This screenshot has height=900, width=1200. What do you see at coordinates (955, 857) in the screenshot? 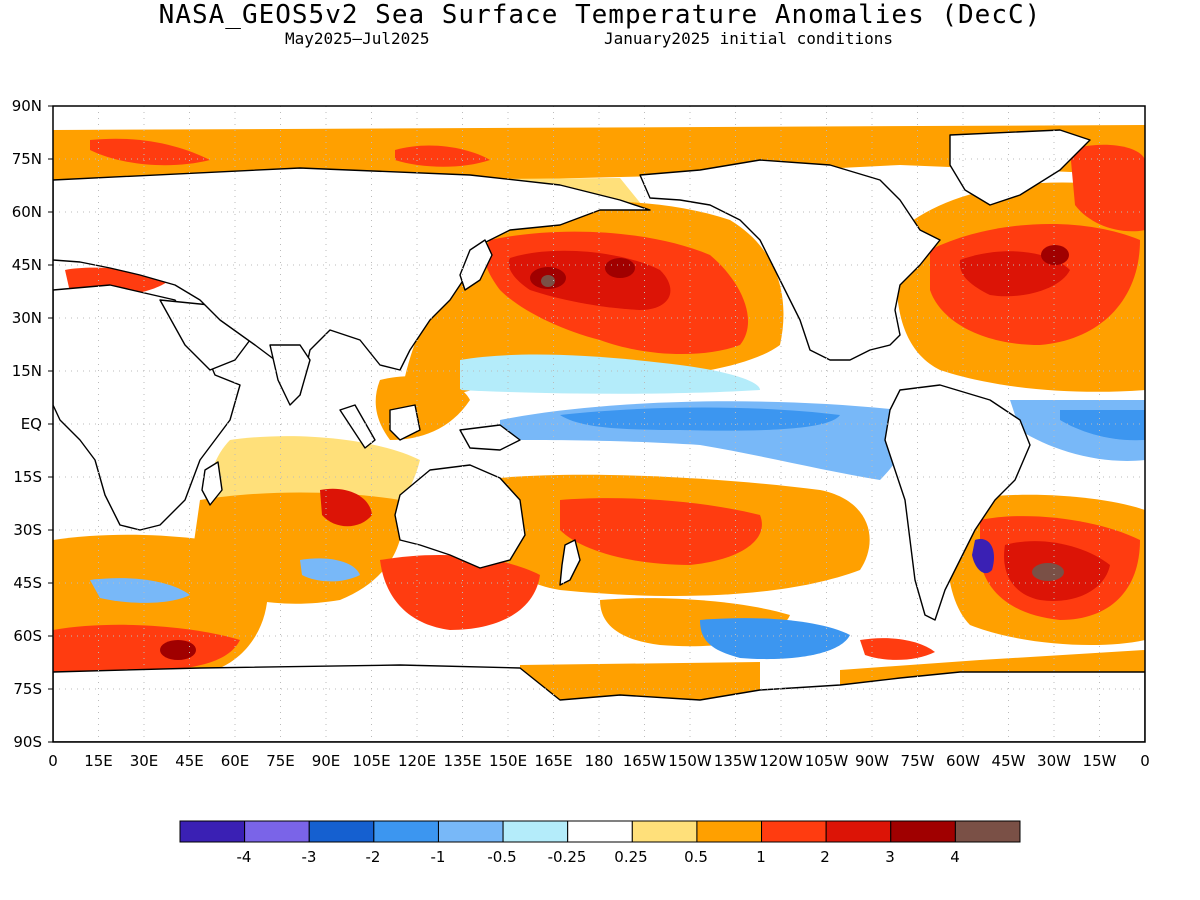
I see `legend-tick-label: 4` at bounding box center [955, 857].